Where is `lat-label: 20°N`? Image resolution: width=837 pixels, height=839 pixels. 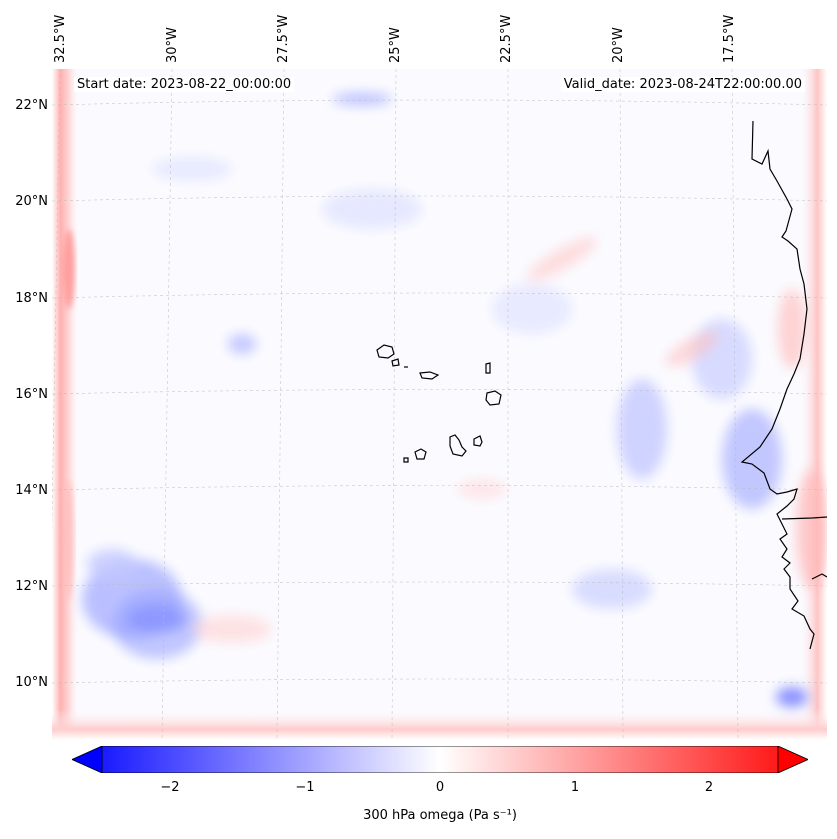 lat-label: 20°N is located at coordinates (31, 201).